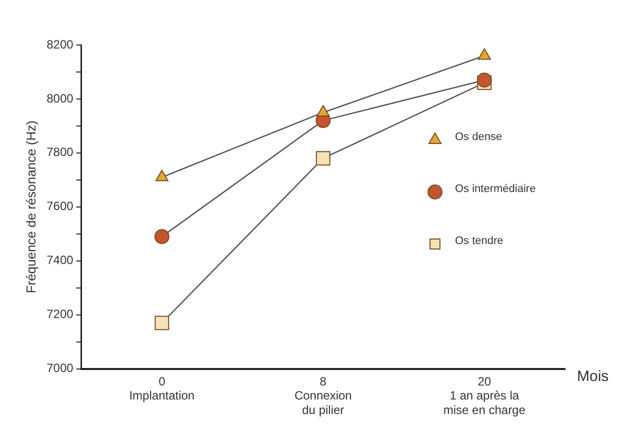  What do you see at coordinates (479, 241) in the screenshot?
I see `legend-label: Os tendre` at bounding box center [479, 241].